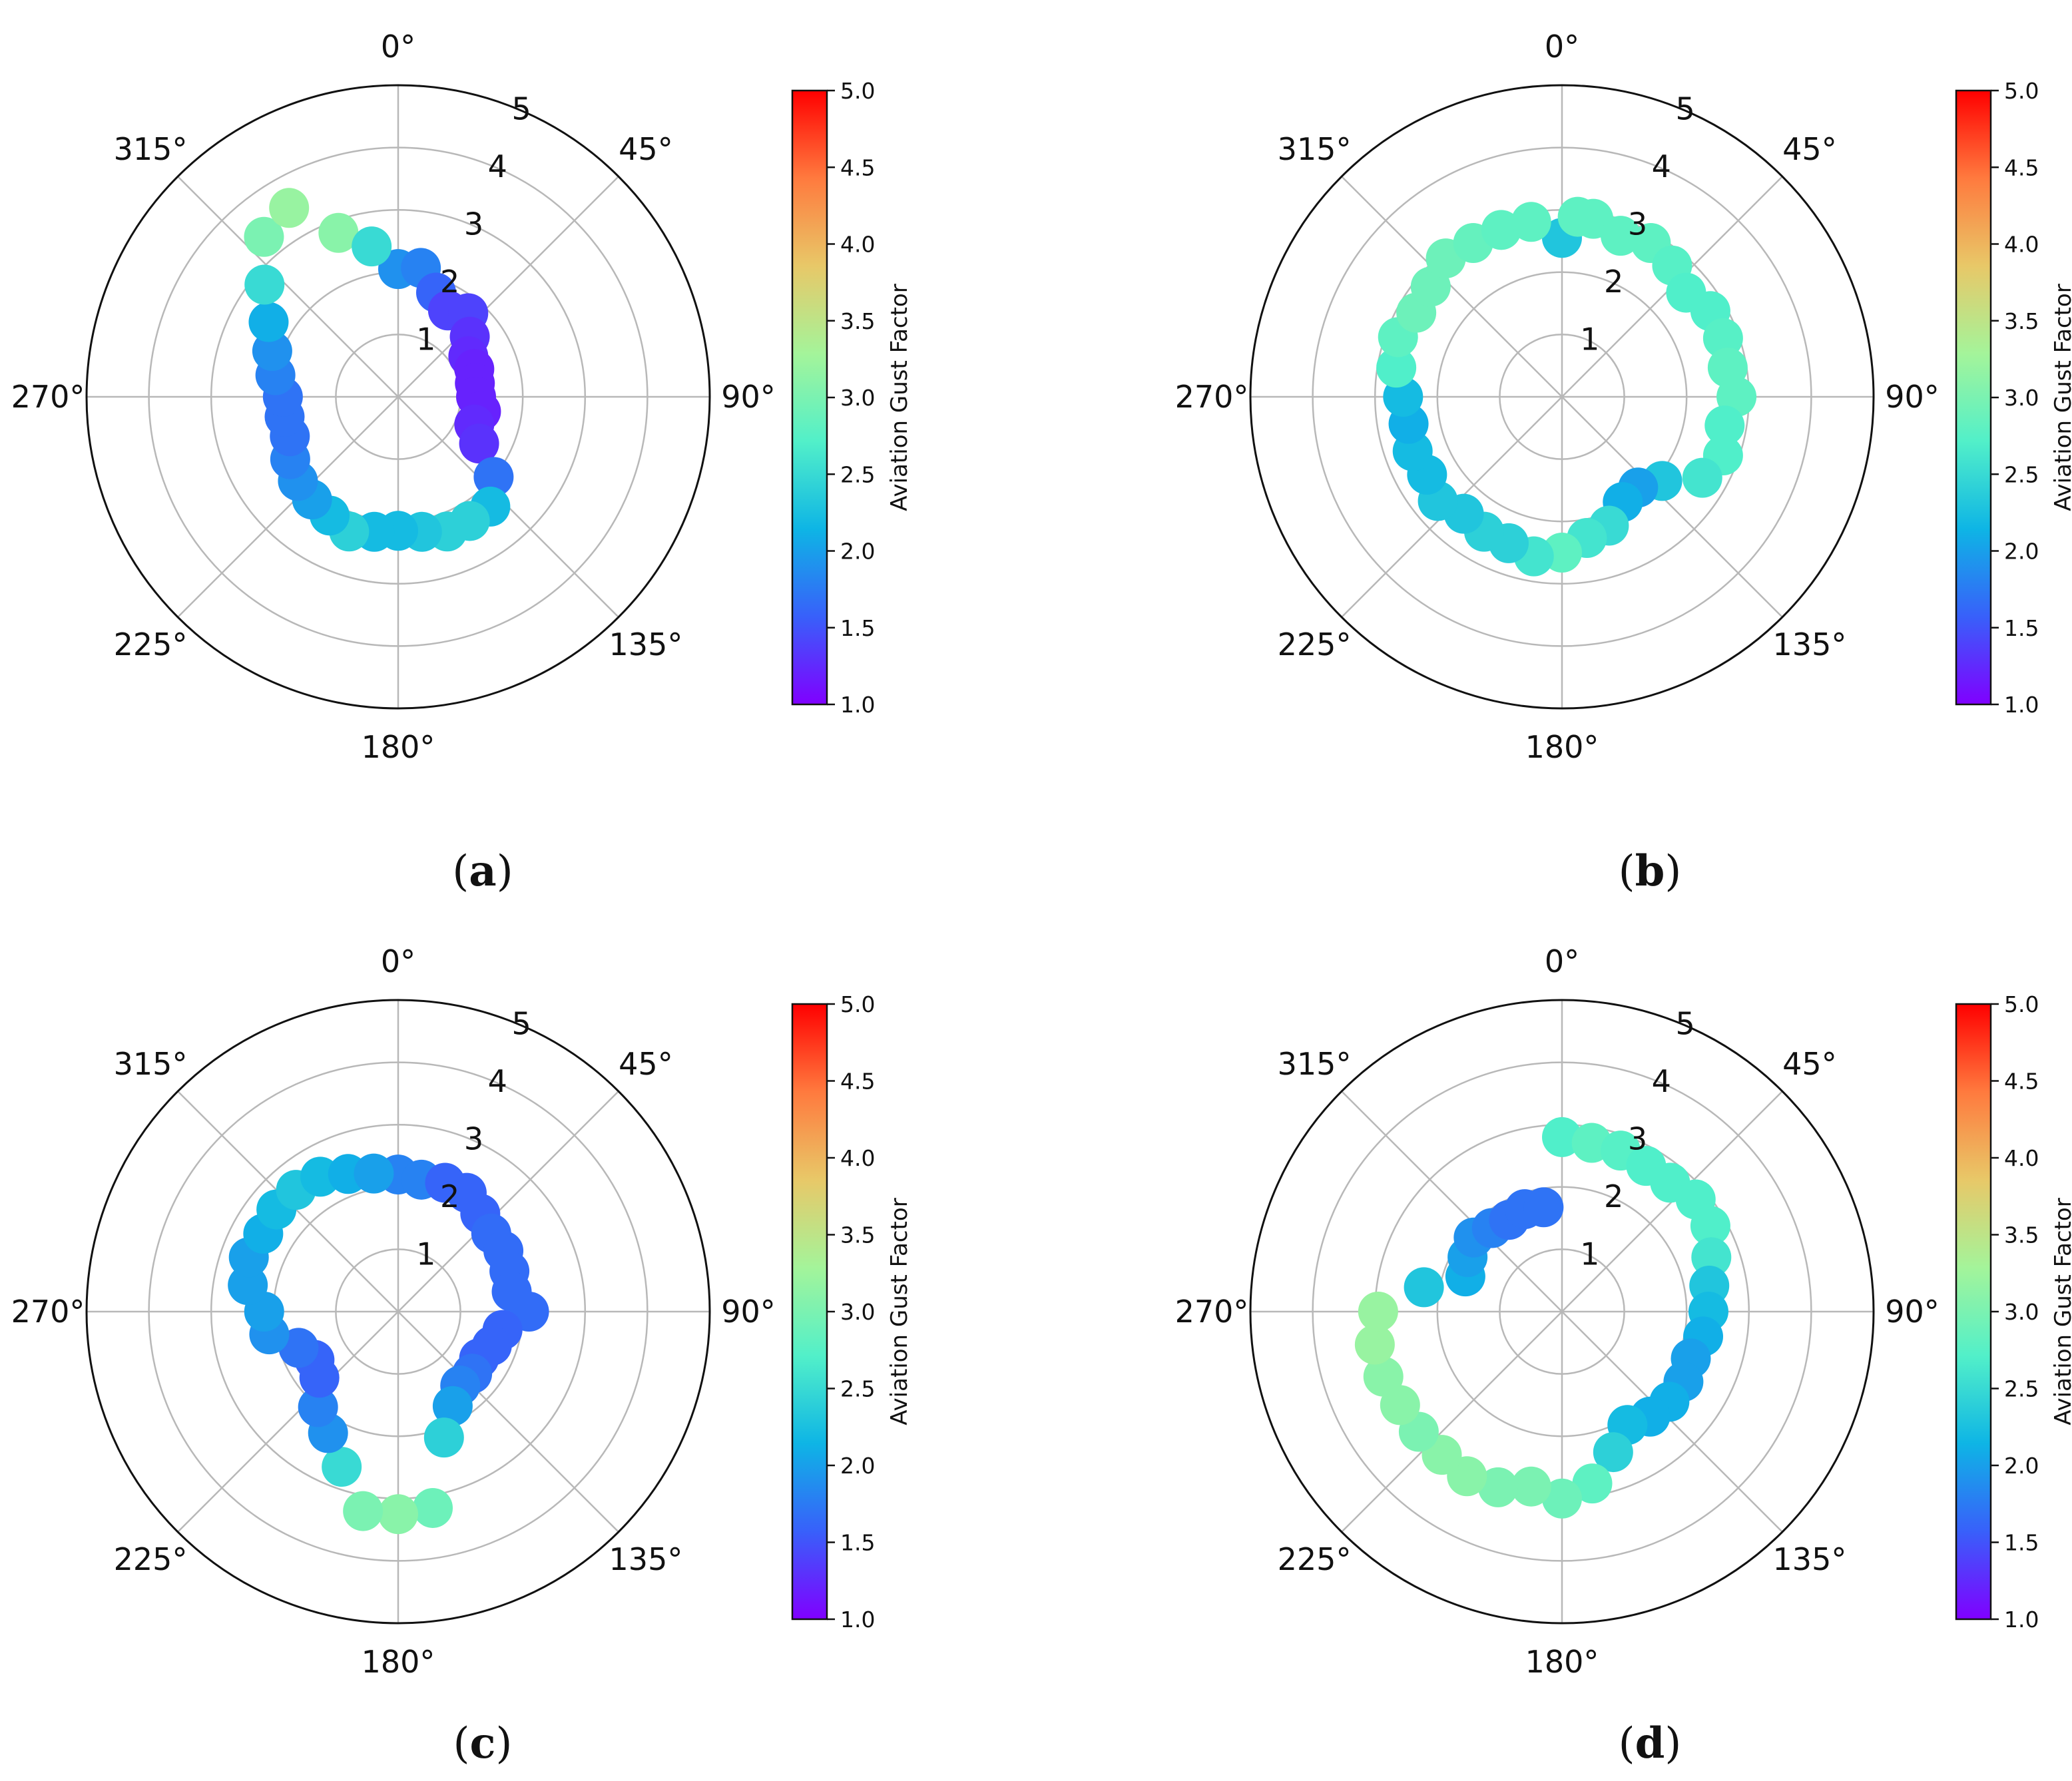 This screenshot has width=2072, height=1781. Describe the element at coordinates (48, 1312) in the screenshot. I see `angle-tick-label: 270°` at that location.